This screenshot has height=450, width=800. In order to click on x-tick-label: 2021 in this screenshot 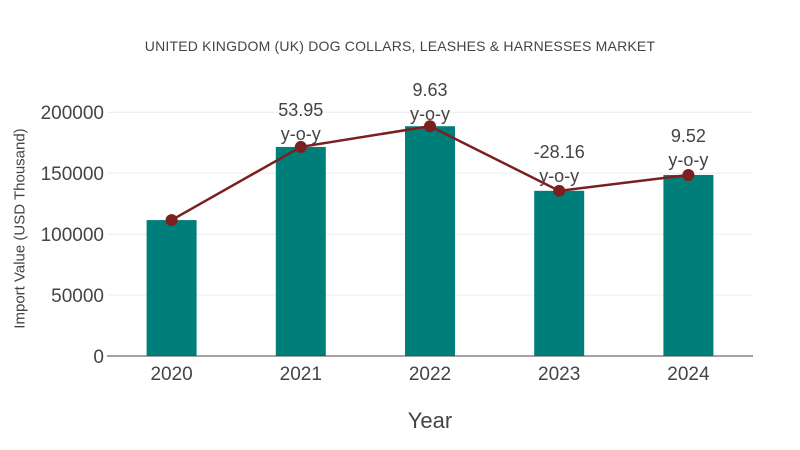, I will do `click(301, 374)`.